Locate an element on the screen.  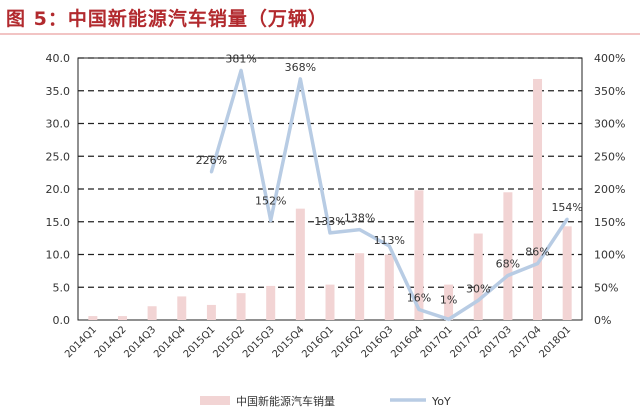
right-tick-label: 50% is located at coordinates (606, 287).